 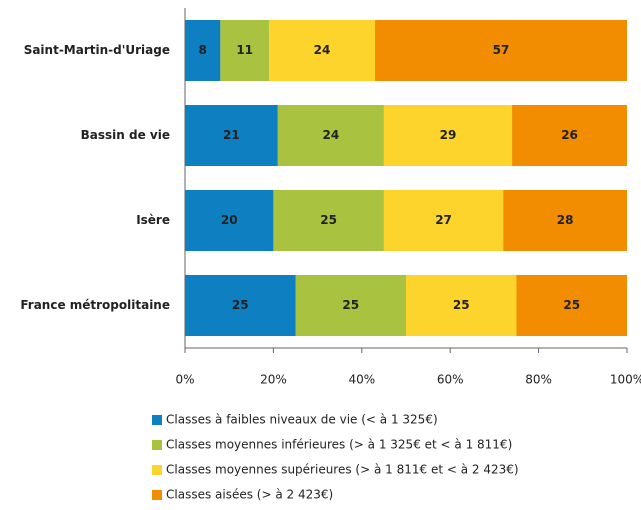 What do you see at coordinates (450, 380) in the screenshot?
I see `x-tick-label: 60%` at bounding box center [450, 380].